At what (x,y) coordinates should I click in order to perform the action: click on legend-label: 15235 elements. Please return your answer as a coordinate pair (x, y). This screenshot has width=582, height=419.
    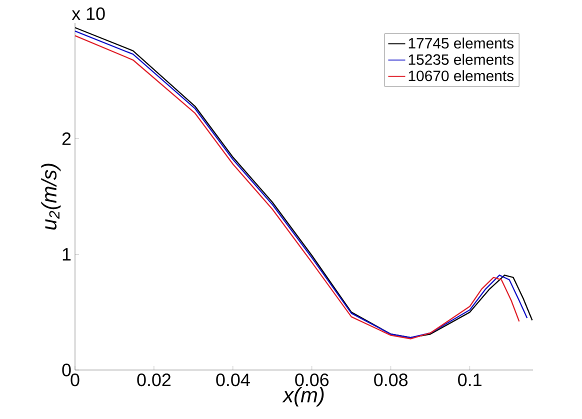
    Looking at the image, I should click on (461, 59).